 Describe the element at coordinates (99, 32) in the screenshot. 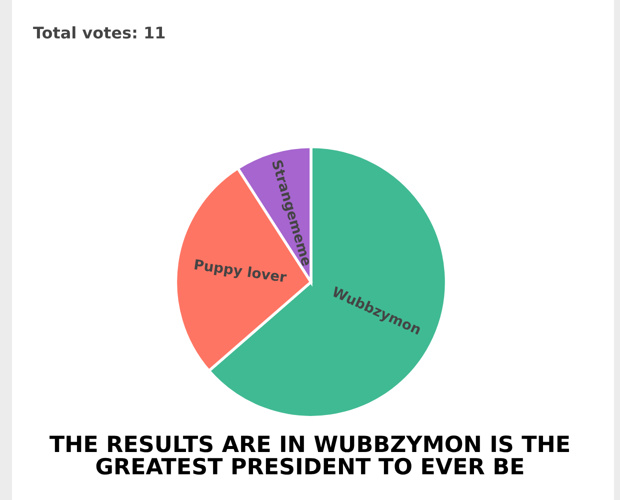

I see `chart-title: Total votes: 11` at that location.